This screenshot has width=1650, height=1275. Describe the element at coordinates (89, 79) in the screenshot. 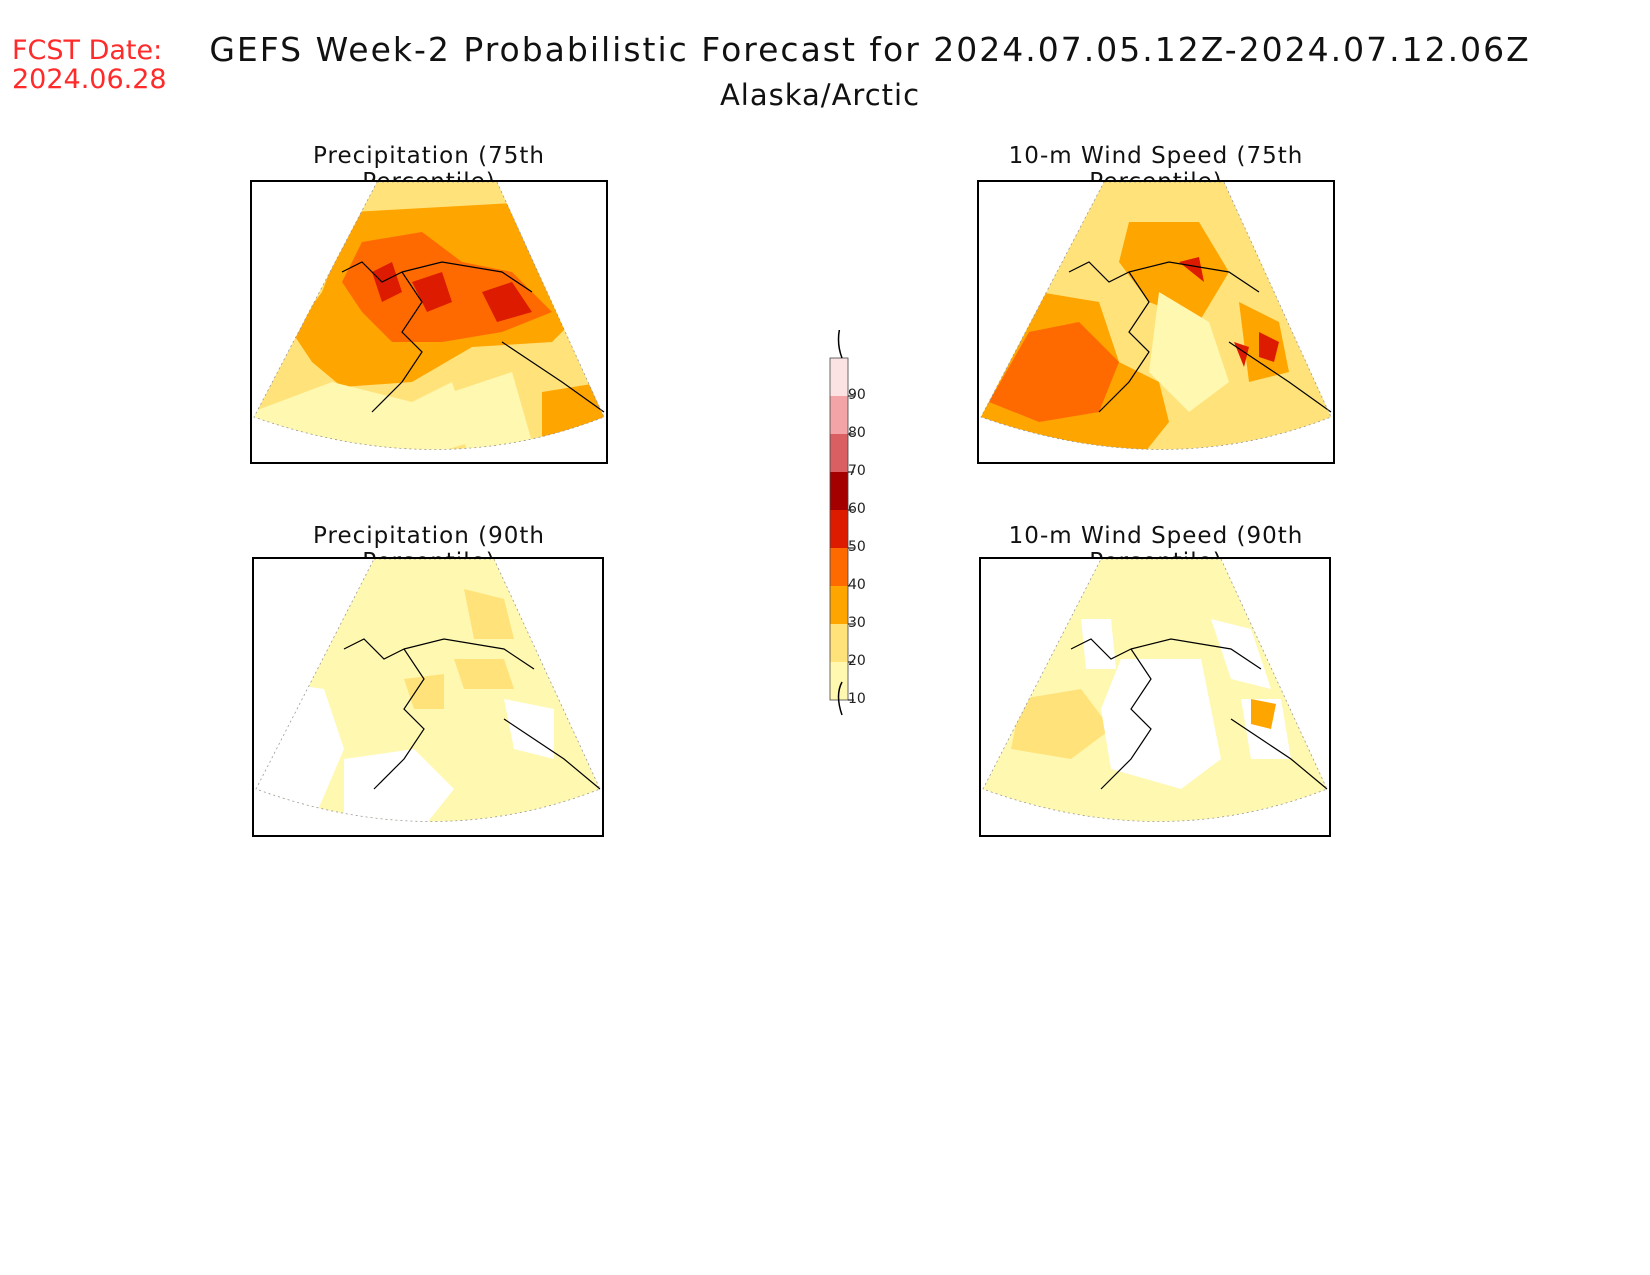

I see `forecast-date-value: 2024.06.28` at that location.